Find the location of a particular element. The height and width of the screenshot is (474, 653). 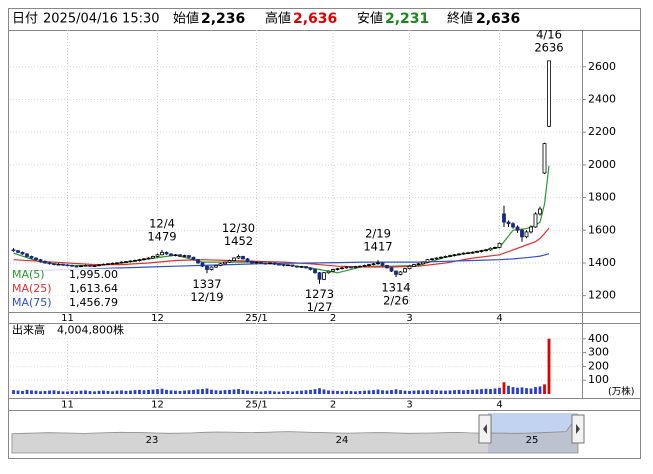

volume-unit: (万株) is located at coordinates (621, 392).